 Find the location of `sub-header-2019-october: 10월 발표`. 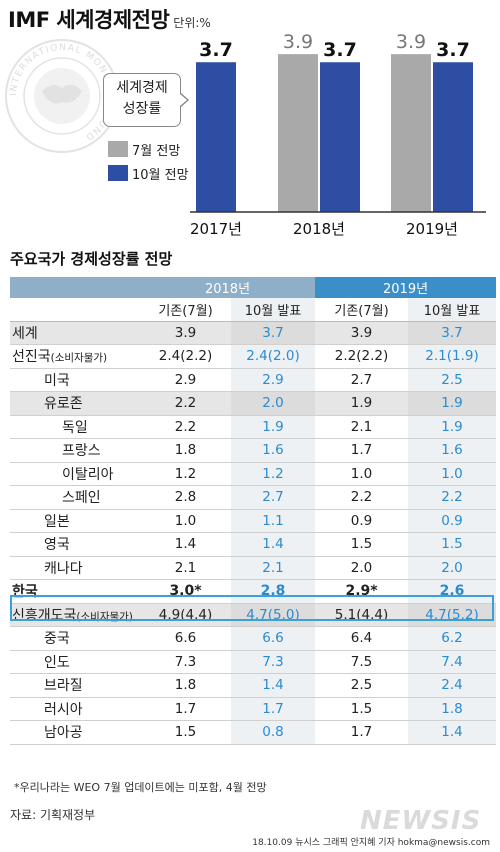

sub-header-2019-october: 10월 발표 is located at coordinates (452, 310).